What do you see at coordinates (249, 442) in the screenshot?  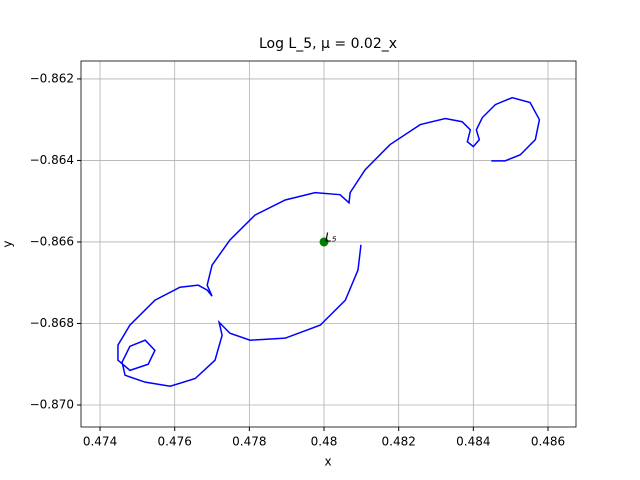 I see `x-tick-label: 0.478` at bounding box center [249, 442].